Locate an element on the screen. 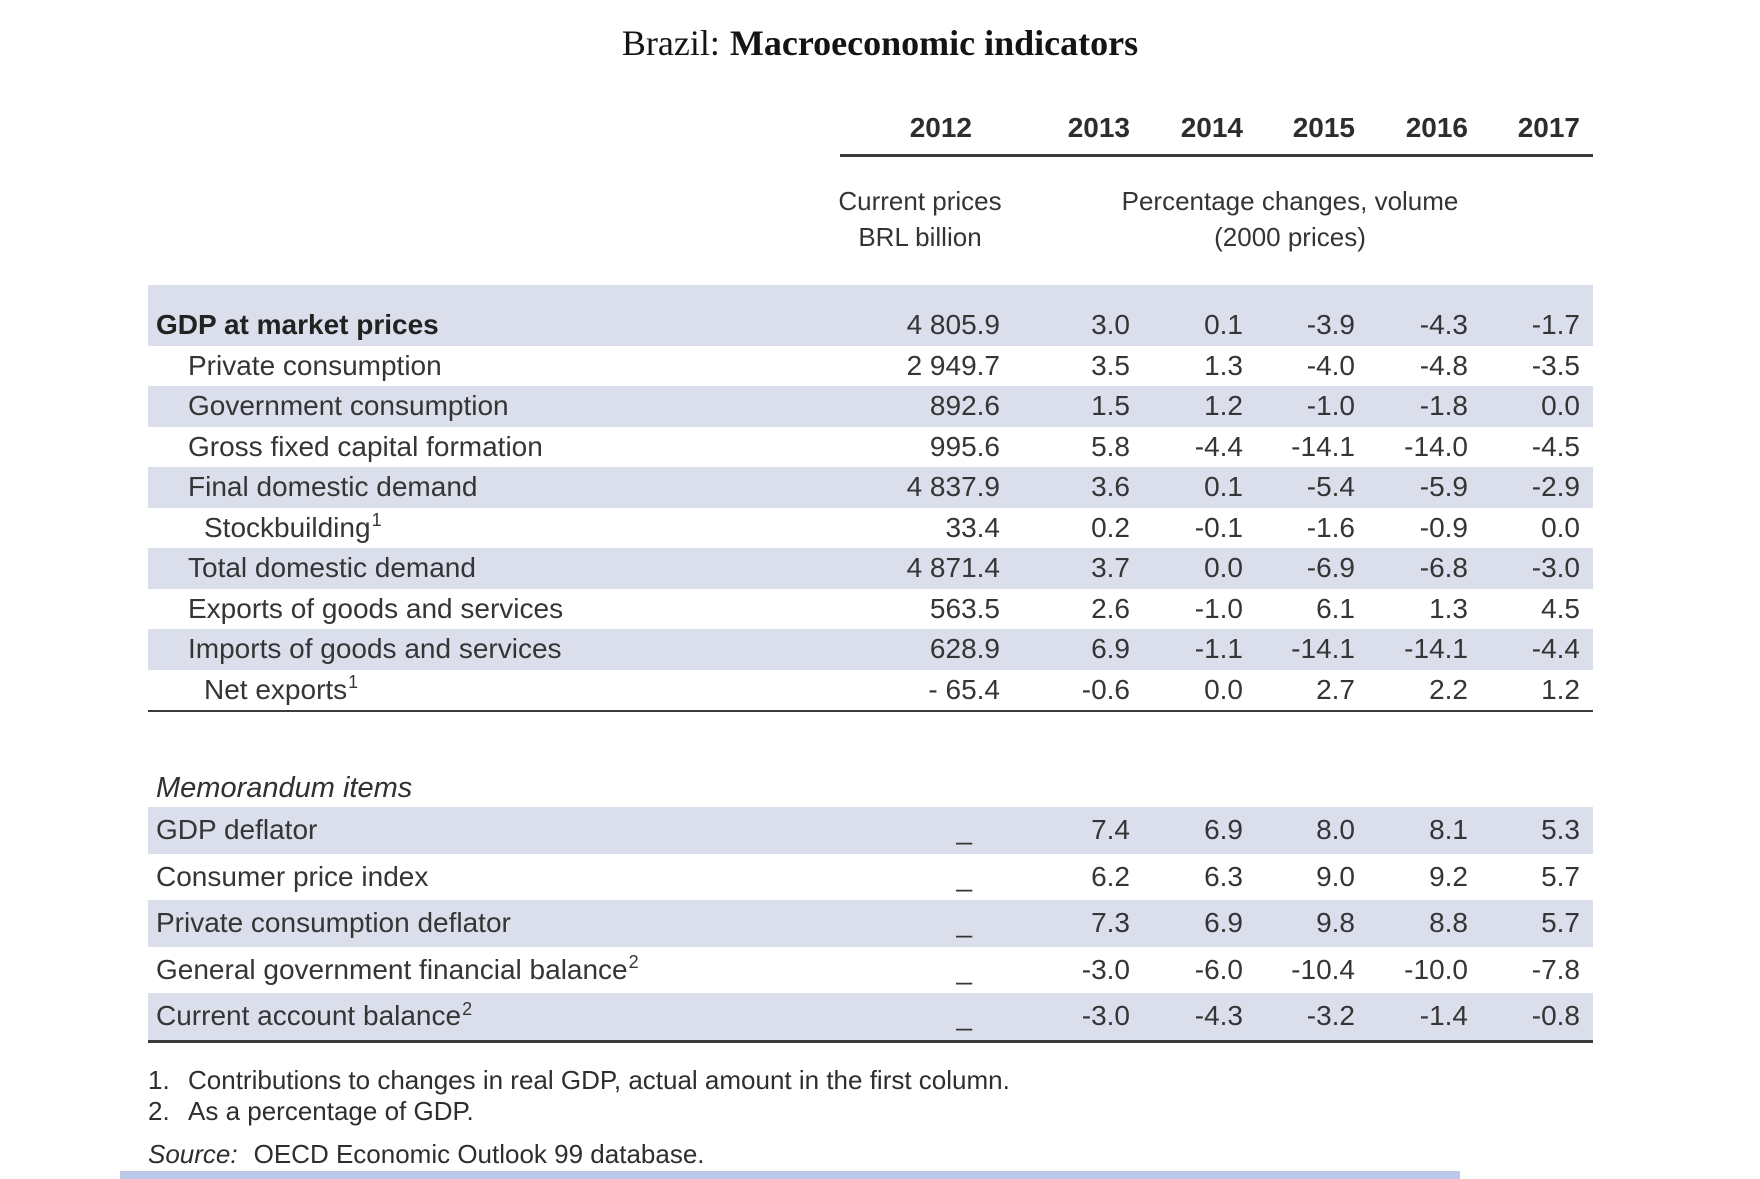  subheader-percentage-changes: Percentage changes, volume (2000 prices) is located at coordinates (1290, 219).